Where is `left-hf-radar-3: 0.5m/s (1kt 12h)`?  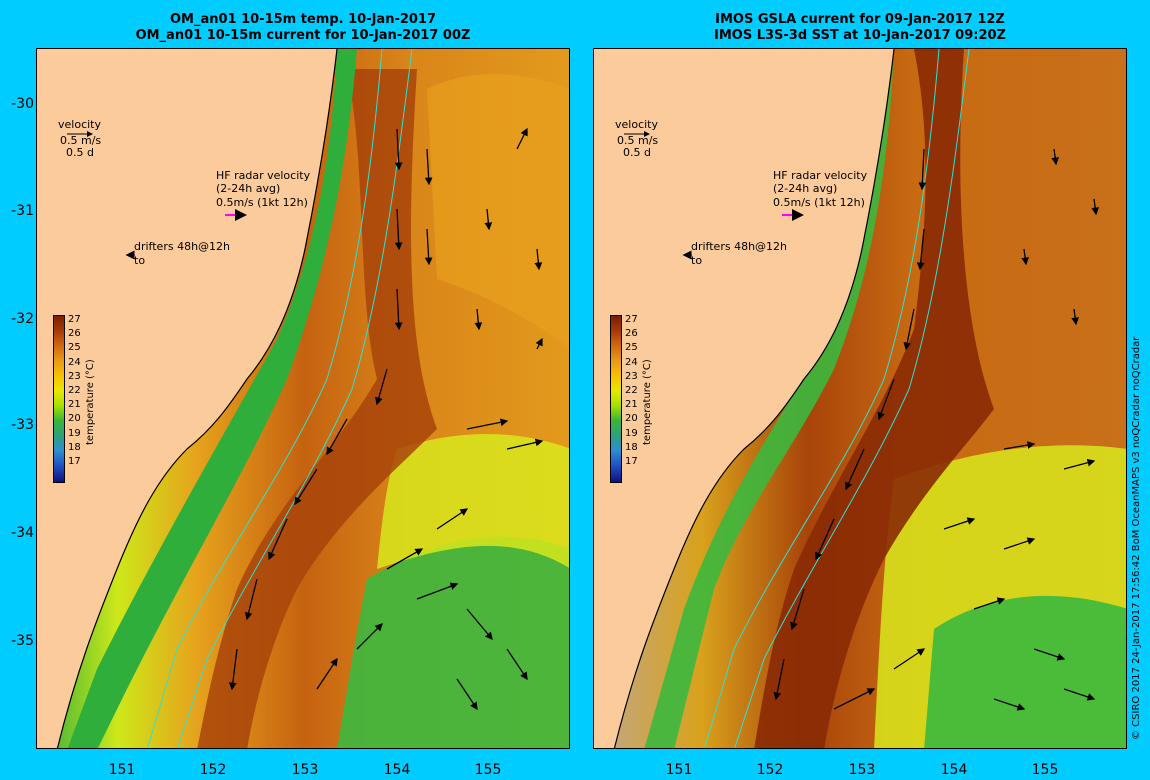
left-hf-radar-3: 0.5m/s (1kt 12h) is located at coordinates (262, 202).